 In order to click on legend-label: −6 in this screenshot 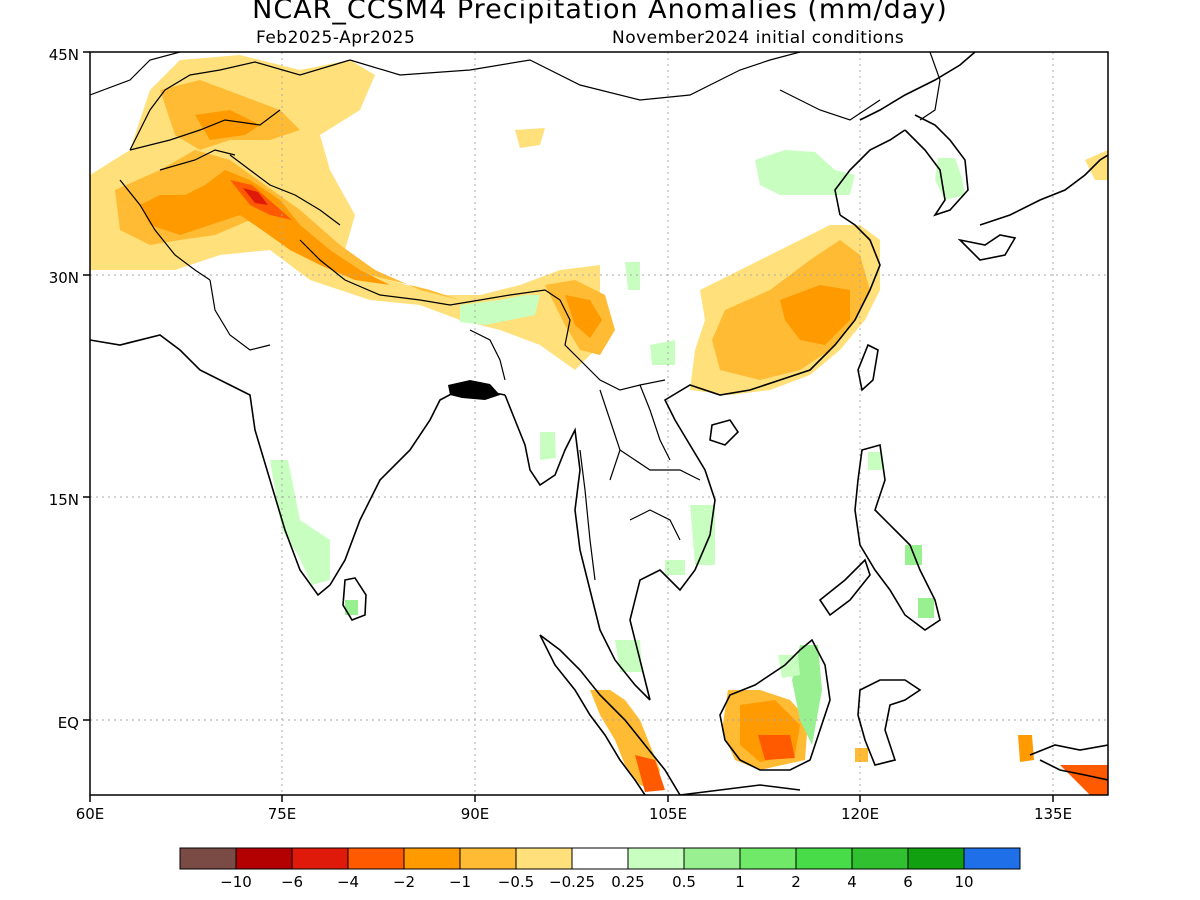, I will do `click(292, 882)`.